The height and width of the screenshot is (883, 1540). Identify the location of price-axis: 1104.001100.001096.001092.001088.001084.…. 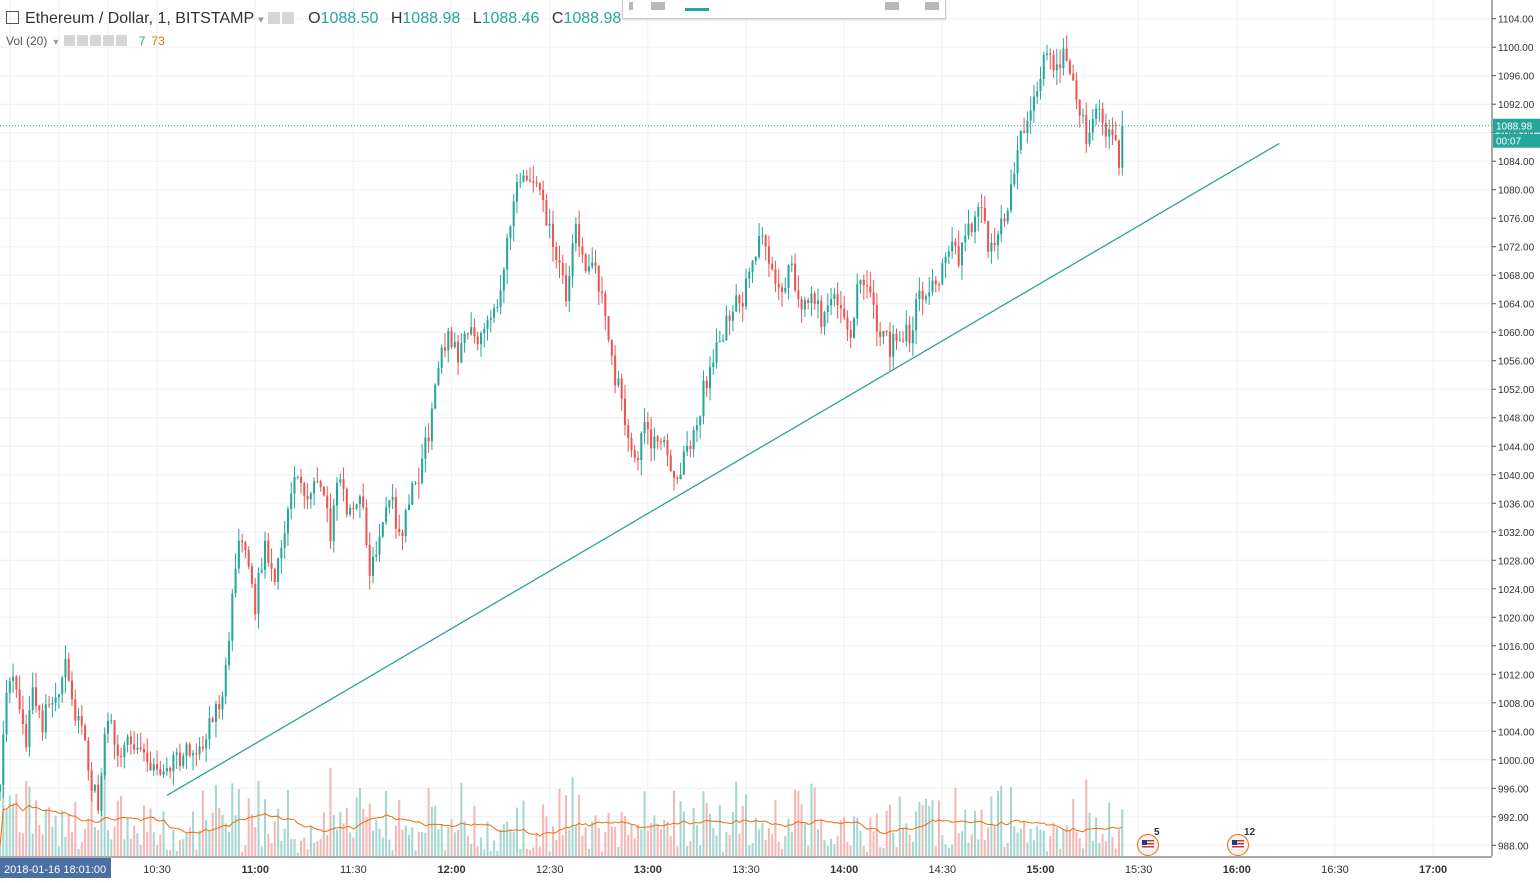
(1515, 441).